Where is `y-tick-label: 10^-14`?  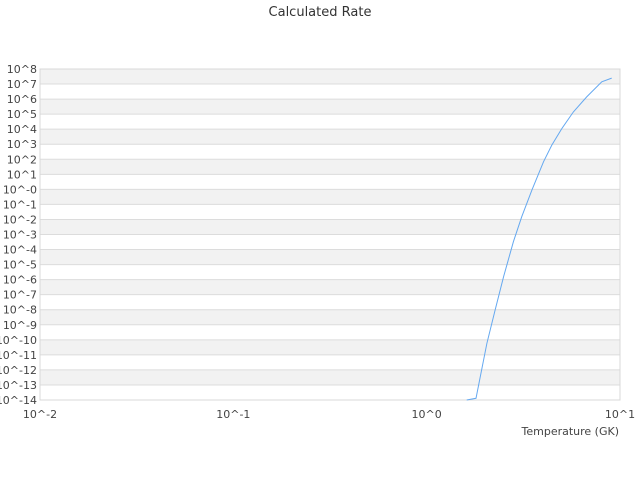
y-tick-label: 10^-14 is located at coordinates (18, 400).